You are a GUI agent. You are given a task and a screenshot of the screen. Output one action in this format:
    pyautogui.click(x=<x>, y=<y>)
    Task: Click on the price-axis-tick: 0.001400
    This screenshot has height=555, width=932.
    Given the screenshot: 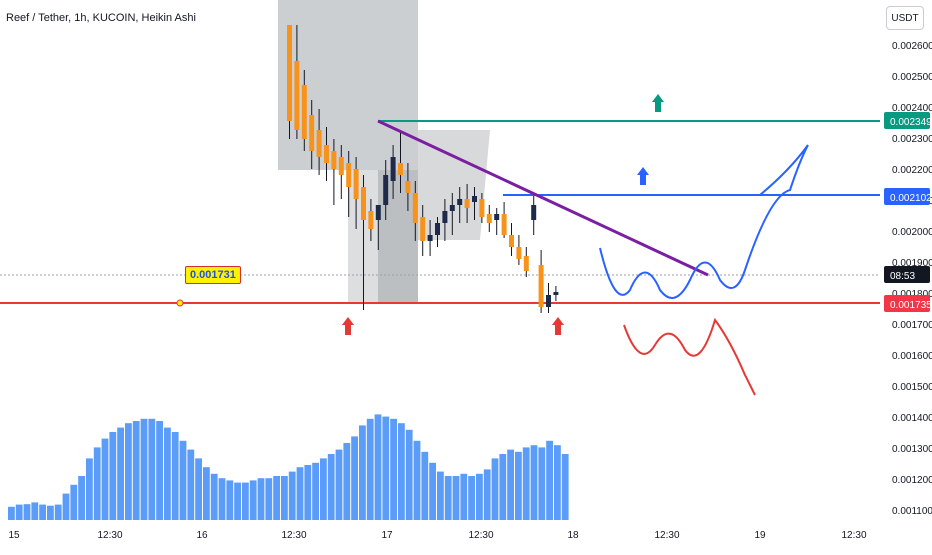 What is the action you would take?
    pyautogui.click(x=912, y=418)
    